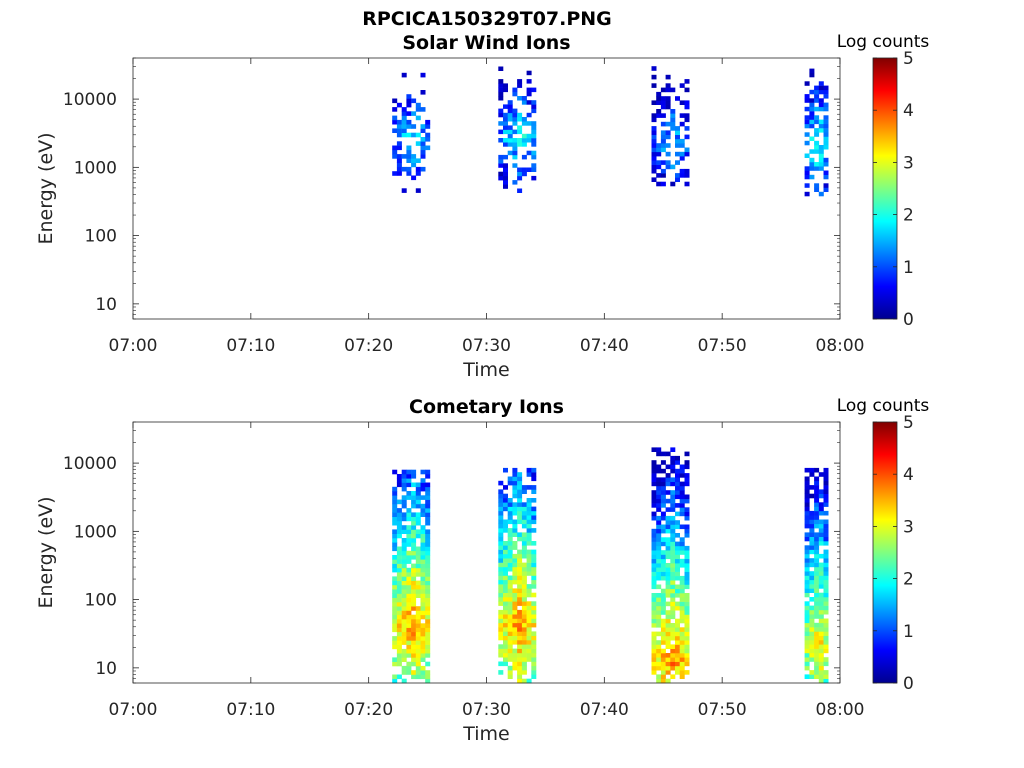 This screenshot has height=768, width=1024. I want to click on colorbar-tick-label: 5, so click(908, 423).